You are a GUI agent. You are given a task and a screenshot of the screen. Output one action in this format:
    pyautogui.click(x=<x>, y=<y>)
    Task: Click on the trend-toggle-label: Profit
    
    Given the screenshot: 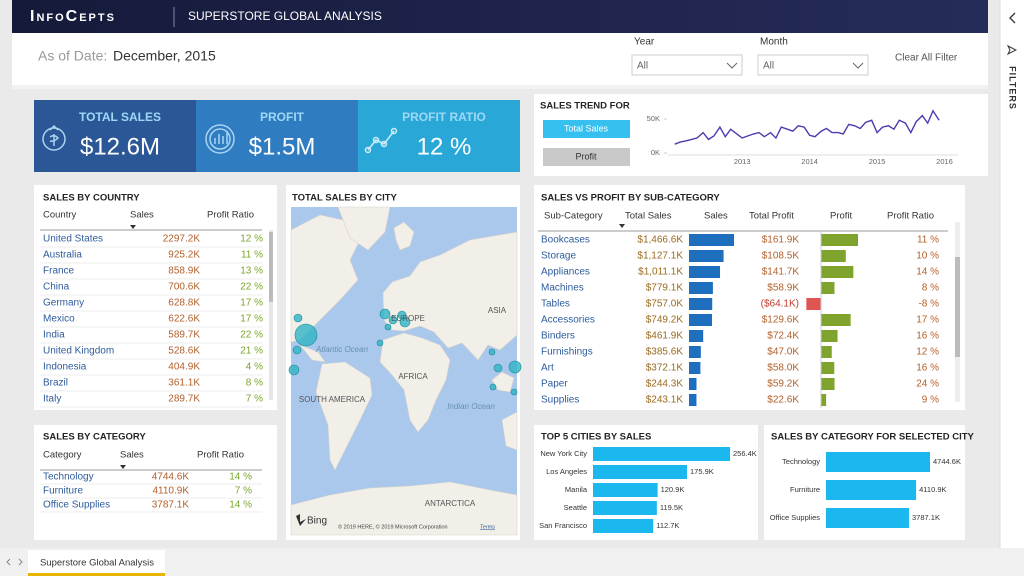 What is the action you would take?
    pyautogui.click(x=586, y=156)
    